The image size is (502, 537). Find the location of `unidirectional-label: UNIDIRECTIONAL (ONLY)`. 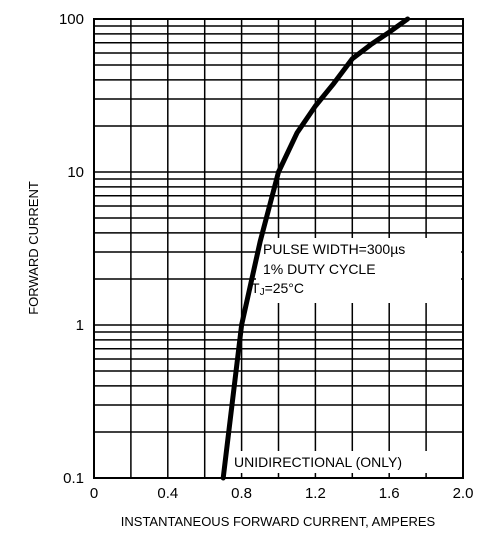

unidirectional-label: UNIDIRECTIONAL (ONLY) is located at coordinates (318, 462).